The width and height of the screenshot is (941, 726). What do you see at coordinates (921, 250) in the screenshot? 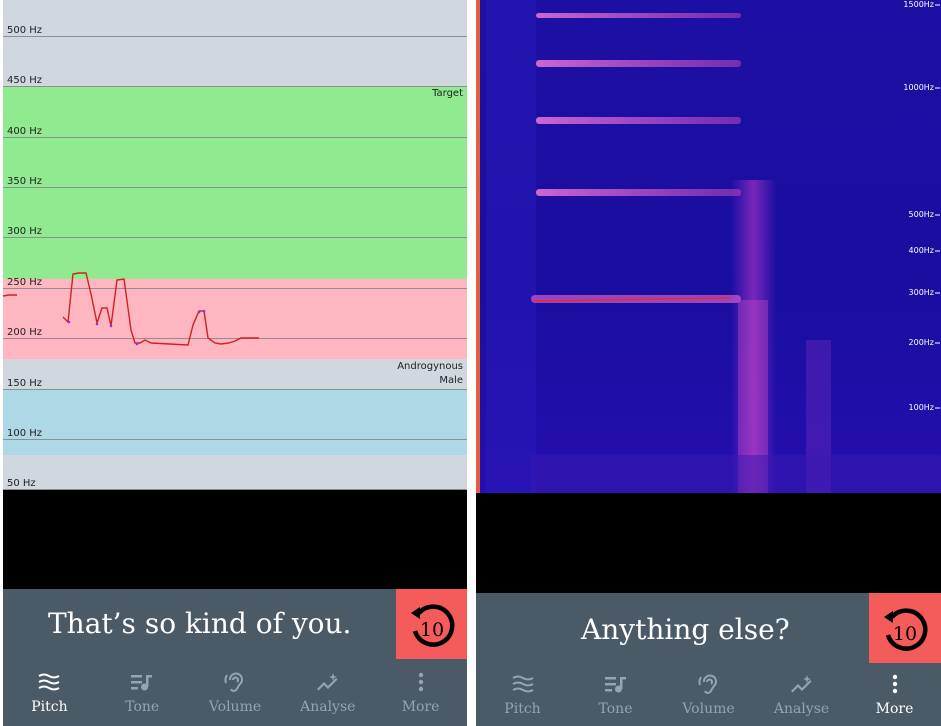
I see `freq-label: 400Hz` at bounding box center [921, 250].